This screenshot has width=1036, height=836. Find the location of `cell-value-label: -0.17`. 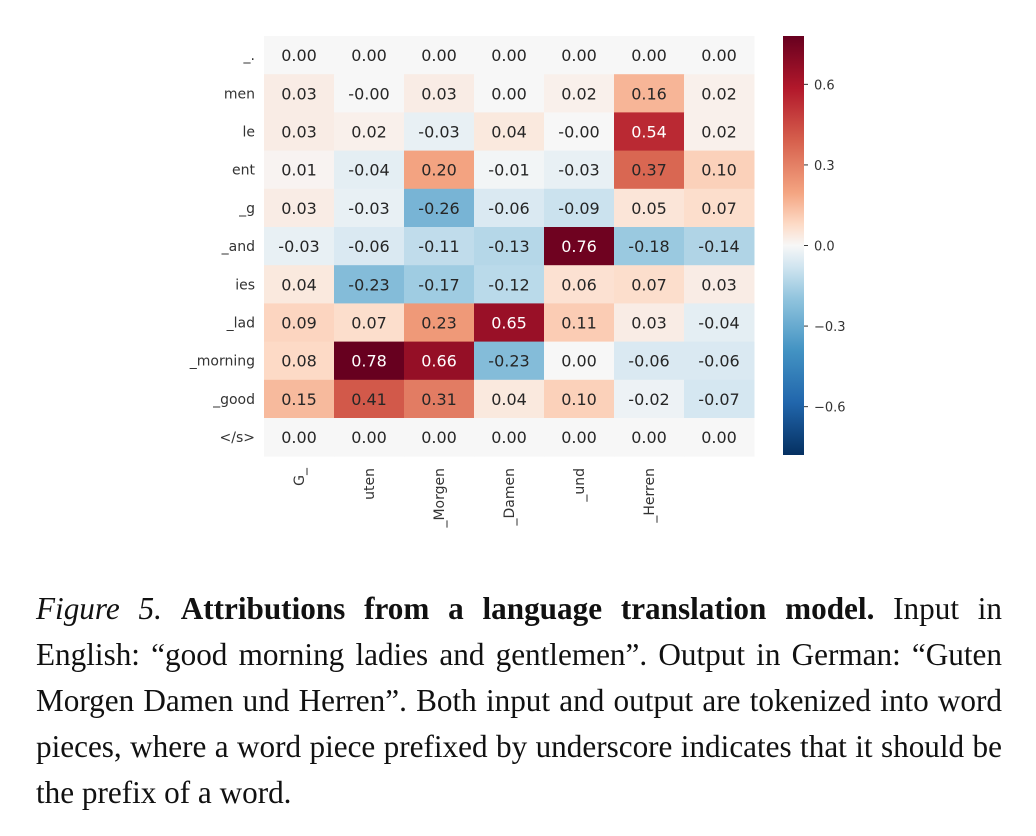

cell-value-label: -0.17 is located at coordinates (438, 284).